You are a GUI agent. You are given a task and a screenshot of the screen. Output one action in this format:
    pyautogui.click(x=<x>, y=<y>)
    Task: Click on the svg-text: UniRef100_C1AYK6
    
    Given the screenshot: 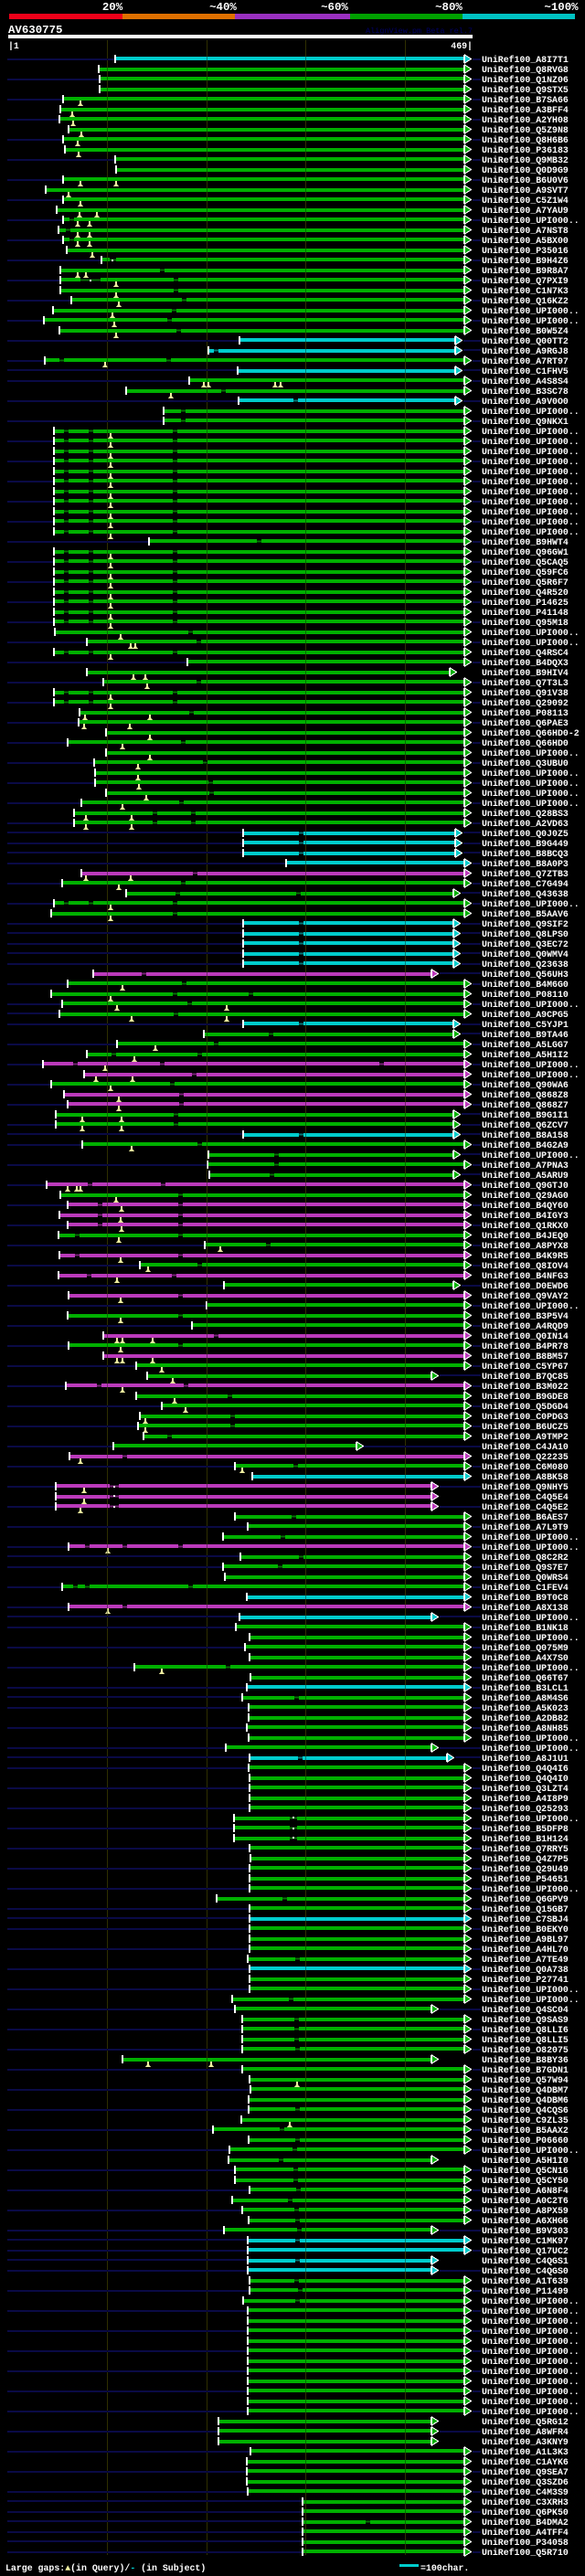 What is the action you would take?
    pyautogui.click(x=525, y=2462)
    